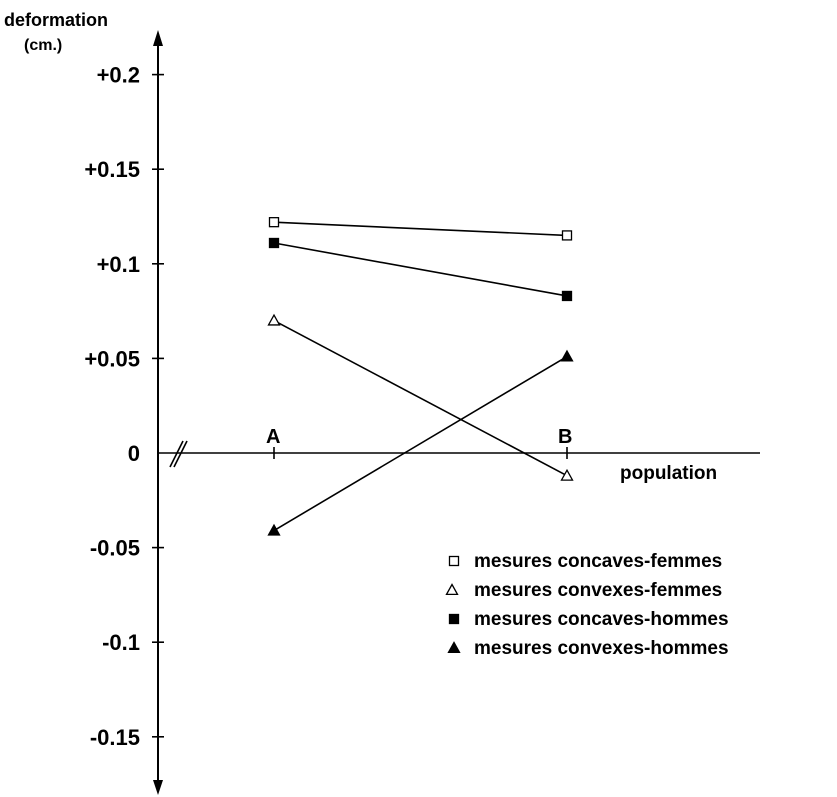  I want to click on y-ticks: +0.2 +0.15 +0.1 +0.05 0 -0.05 -0.1 -0.15, so click(124, 406).